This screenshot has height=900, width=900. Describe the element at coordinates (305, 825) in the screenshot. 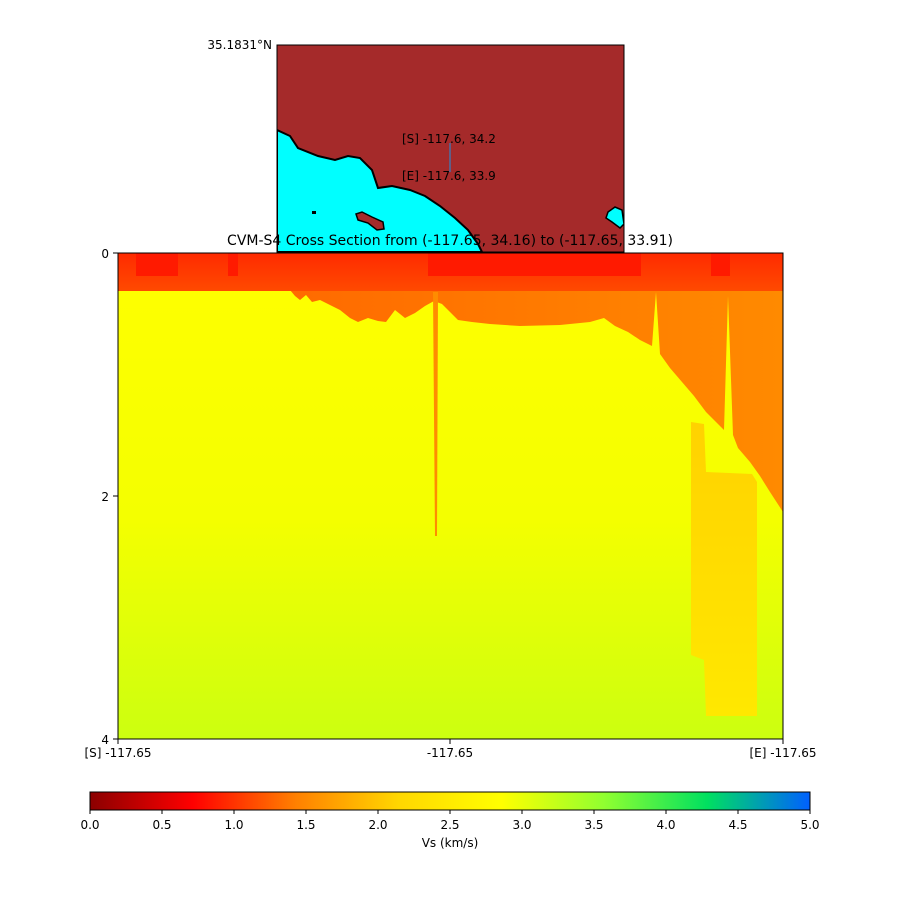

I see `colorbar-tick-label: 1.5` at that location.